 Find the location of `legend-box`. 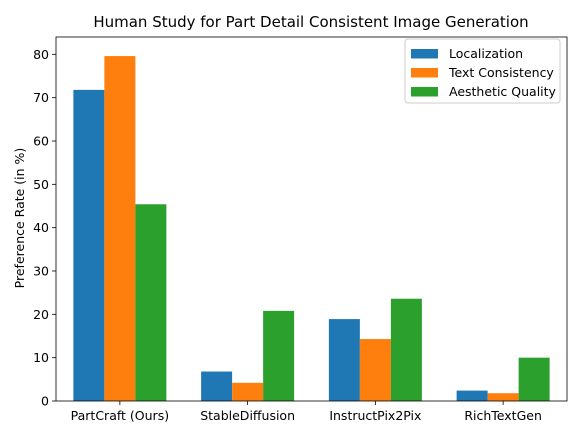

legend-box is located at coordinates (482, 71).